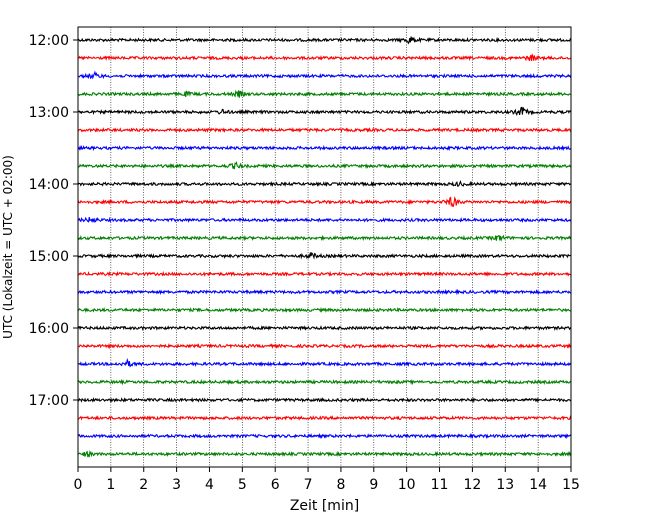 The image size is (650, 520). Describe the element at coordinates (176, 485) in the screenshot. I see `x-tick-label: 3` at that location.